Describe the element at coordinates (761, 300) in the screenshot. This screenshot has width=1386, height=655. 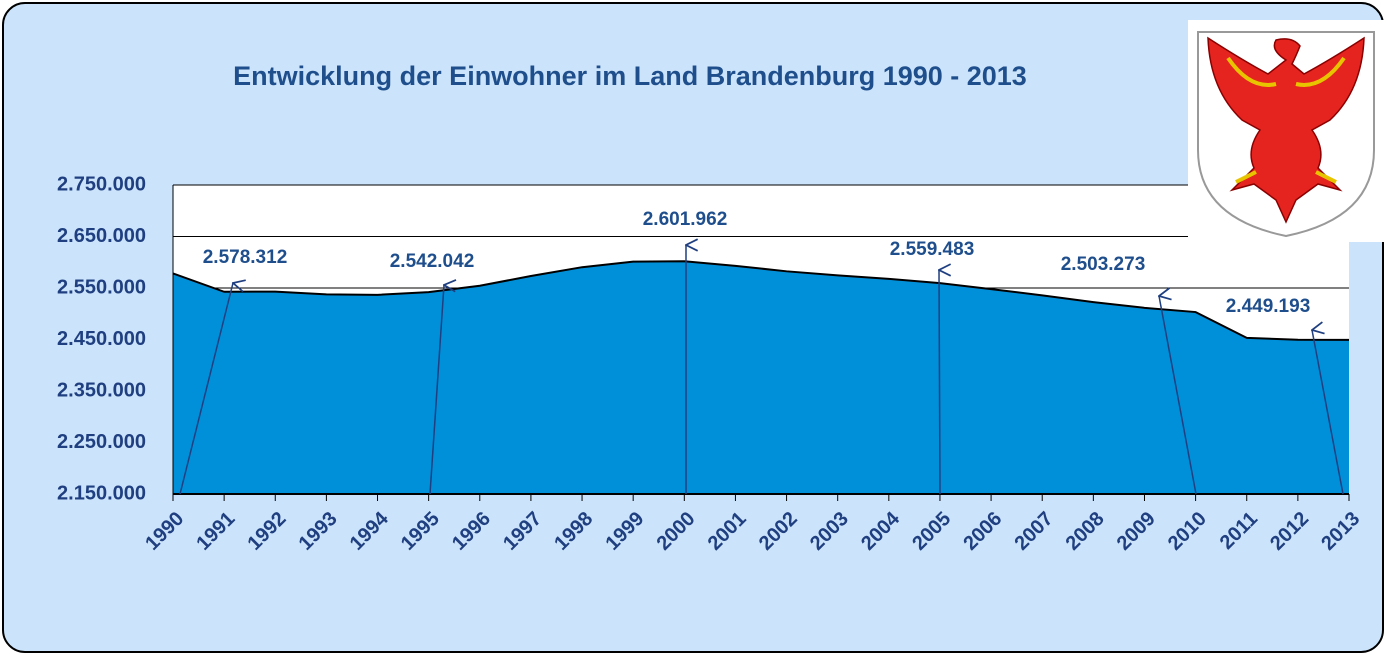
I see `area-line` at that location.